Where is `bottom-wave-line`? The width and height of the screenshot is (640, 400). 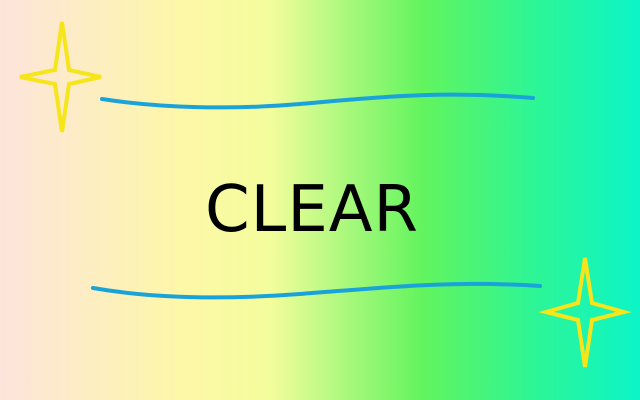 bottom-wave-line is located at coordinates (316, 290).